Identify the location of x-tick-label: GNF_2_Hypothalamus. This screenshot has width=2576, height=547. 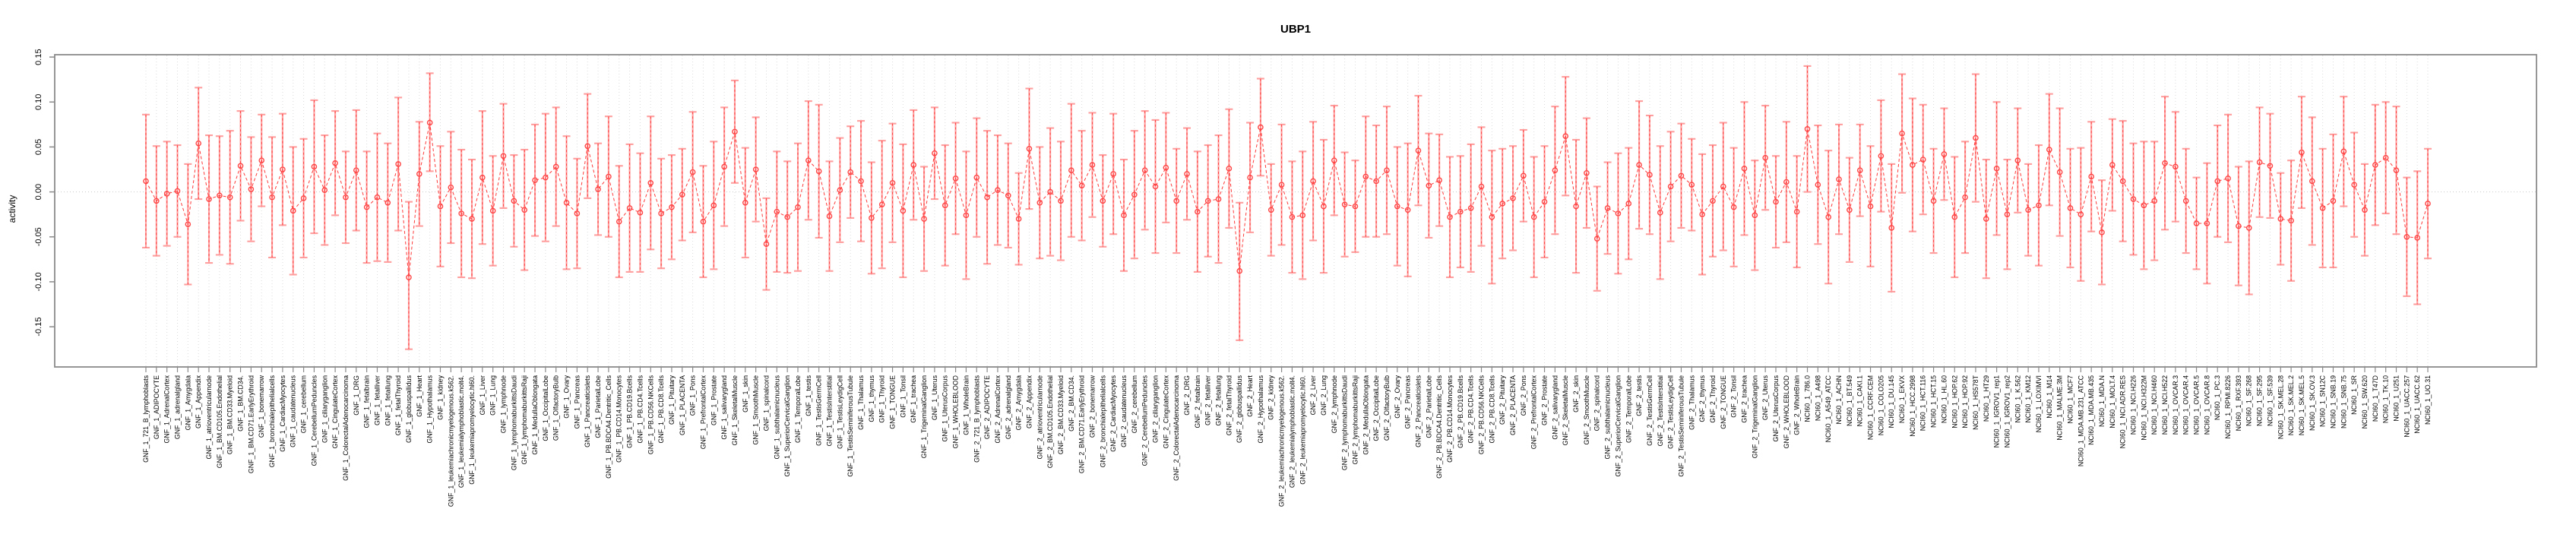
(1260, 409).